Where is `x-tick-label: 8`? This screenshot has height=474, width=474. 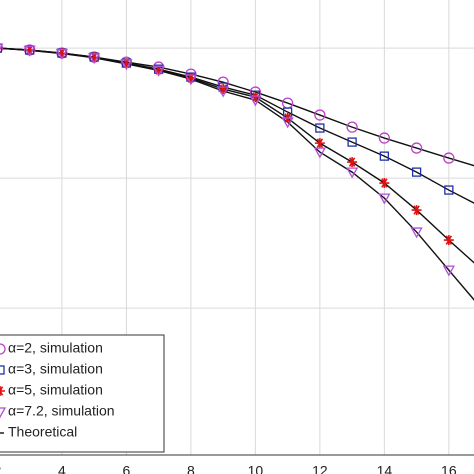 x-tick-label: 8 is located at coordinates (191, 468).